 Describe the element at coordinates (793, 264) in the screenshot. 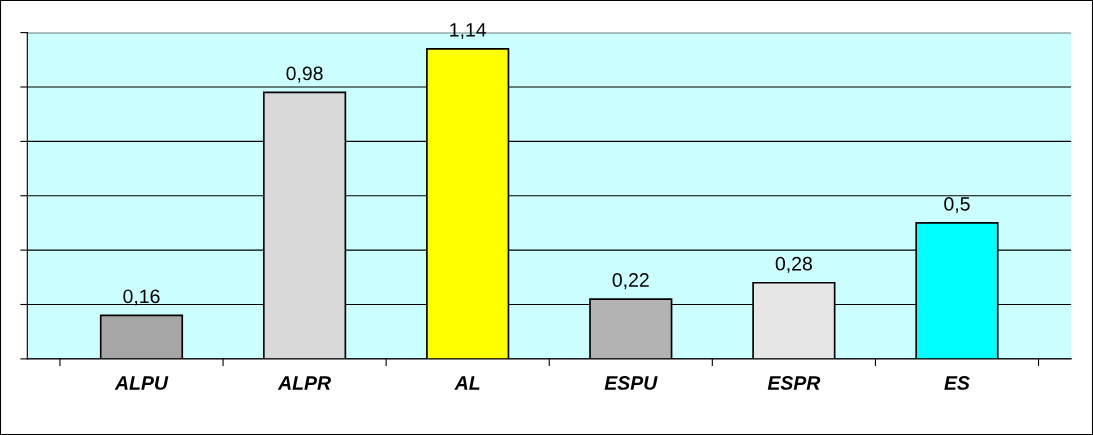

I see `data-label: 0,28` at that location.